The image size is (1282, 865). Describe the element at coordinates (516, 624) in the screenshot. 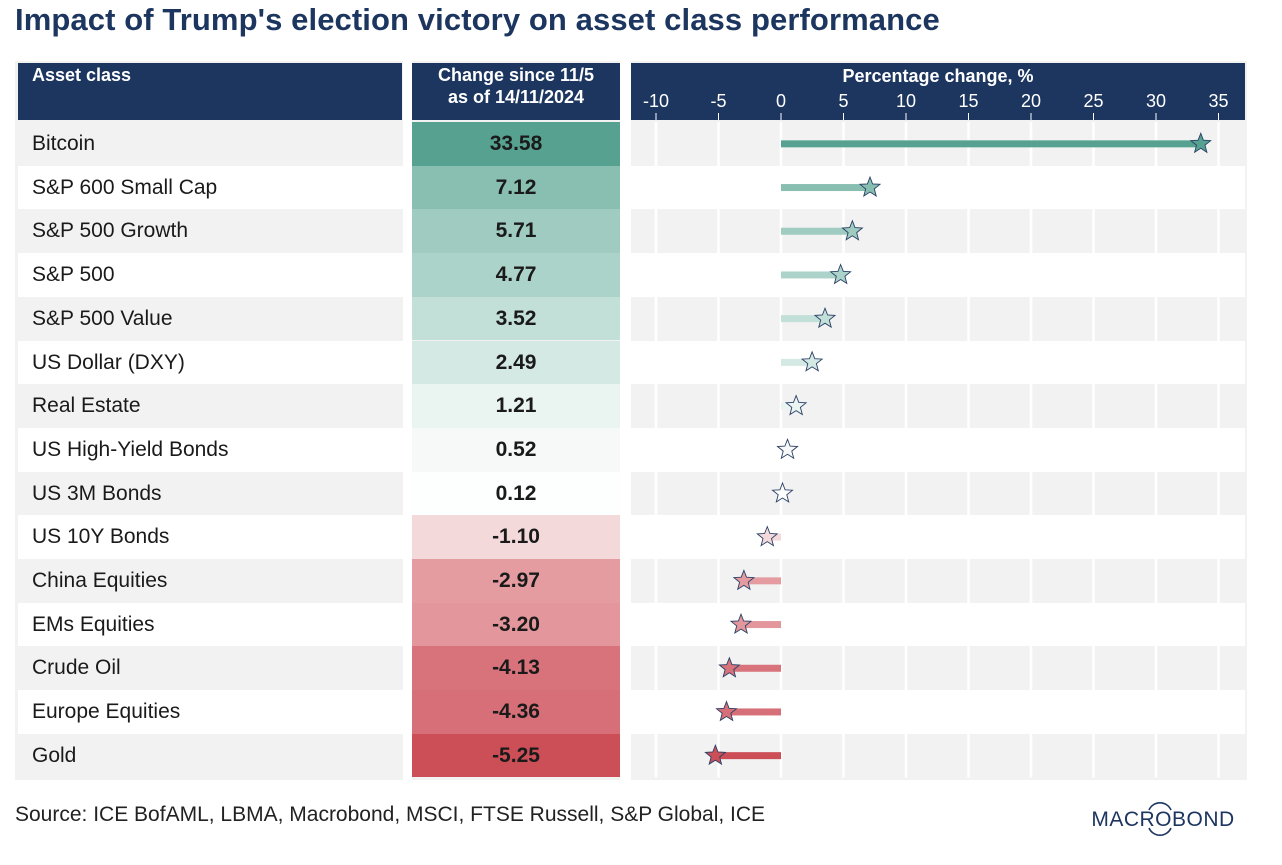

I see `change-value-cell: -3.20` at that location.